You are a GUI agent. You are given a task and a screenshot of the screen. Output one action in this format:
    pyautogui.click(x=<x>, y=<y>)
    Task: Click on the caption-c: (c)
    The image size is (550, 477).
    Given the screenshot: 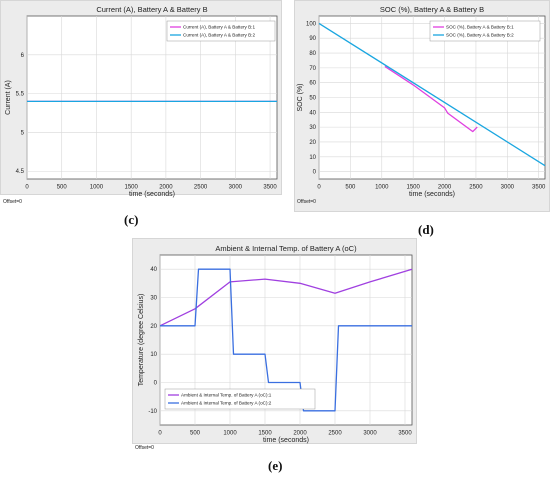 What is the action you would take?
    pyautogui.click(x=131, y=219)
    